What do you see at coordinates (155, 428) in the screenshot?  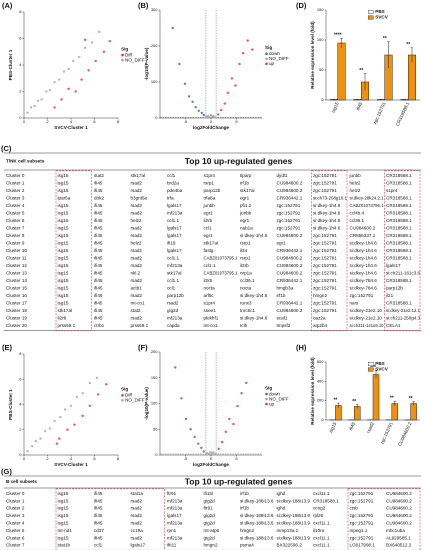 I see `y-tick-label: 50` at bounding box center [155, 428].